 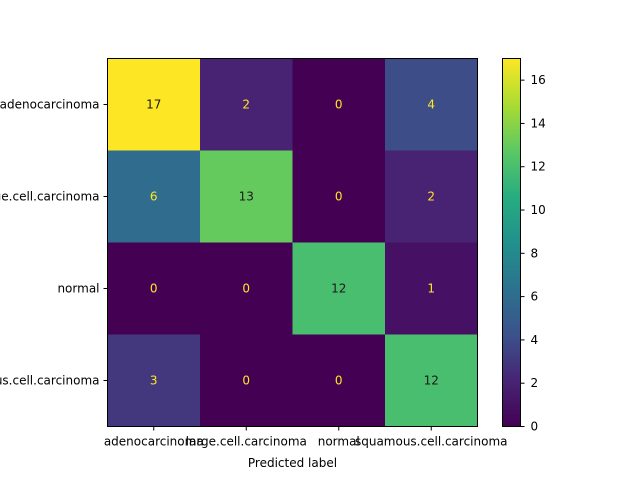 I want to click on colorbar-tick-label: 8, so click(x=535, y=253).